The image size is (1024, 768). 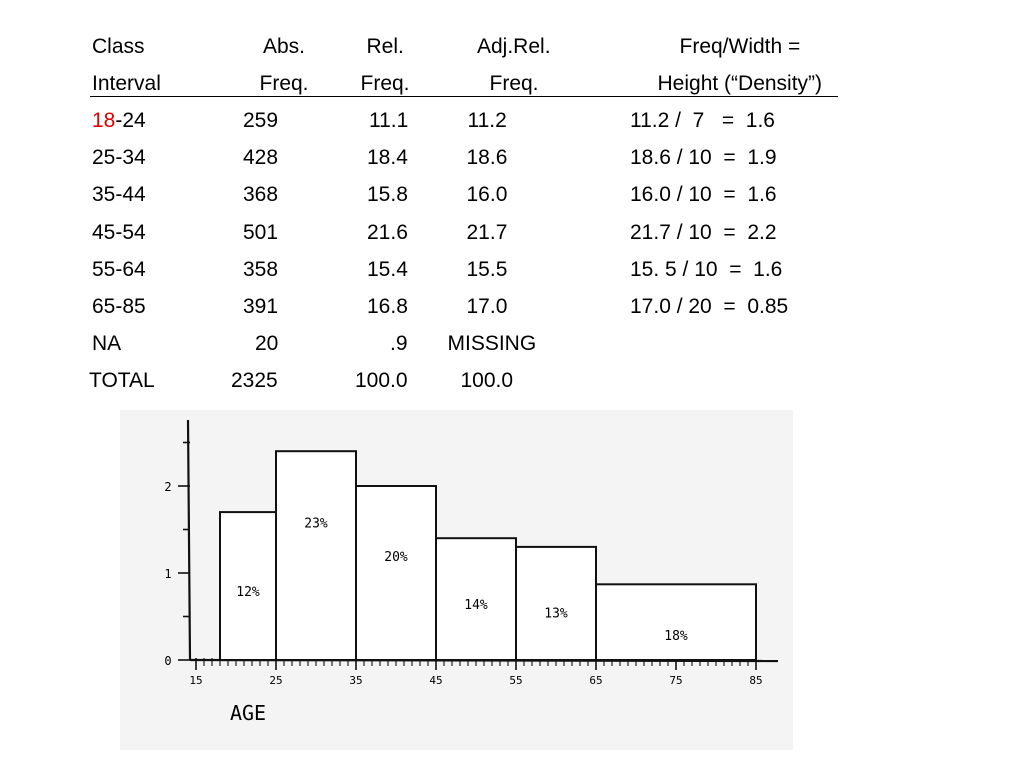 I want to click on cell-abs-freq: 391, so click(x=261, y=306).